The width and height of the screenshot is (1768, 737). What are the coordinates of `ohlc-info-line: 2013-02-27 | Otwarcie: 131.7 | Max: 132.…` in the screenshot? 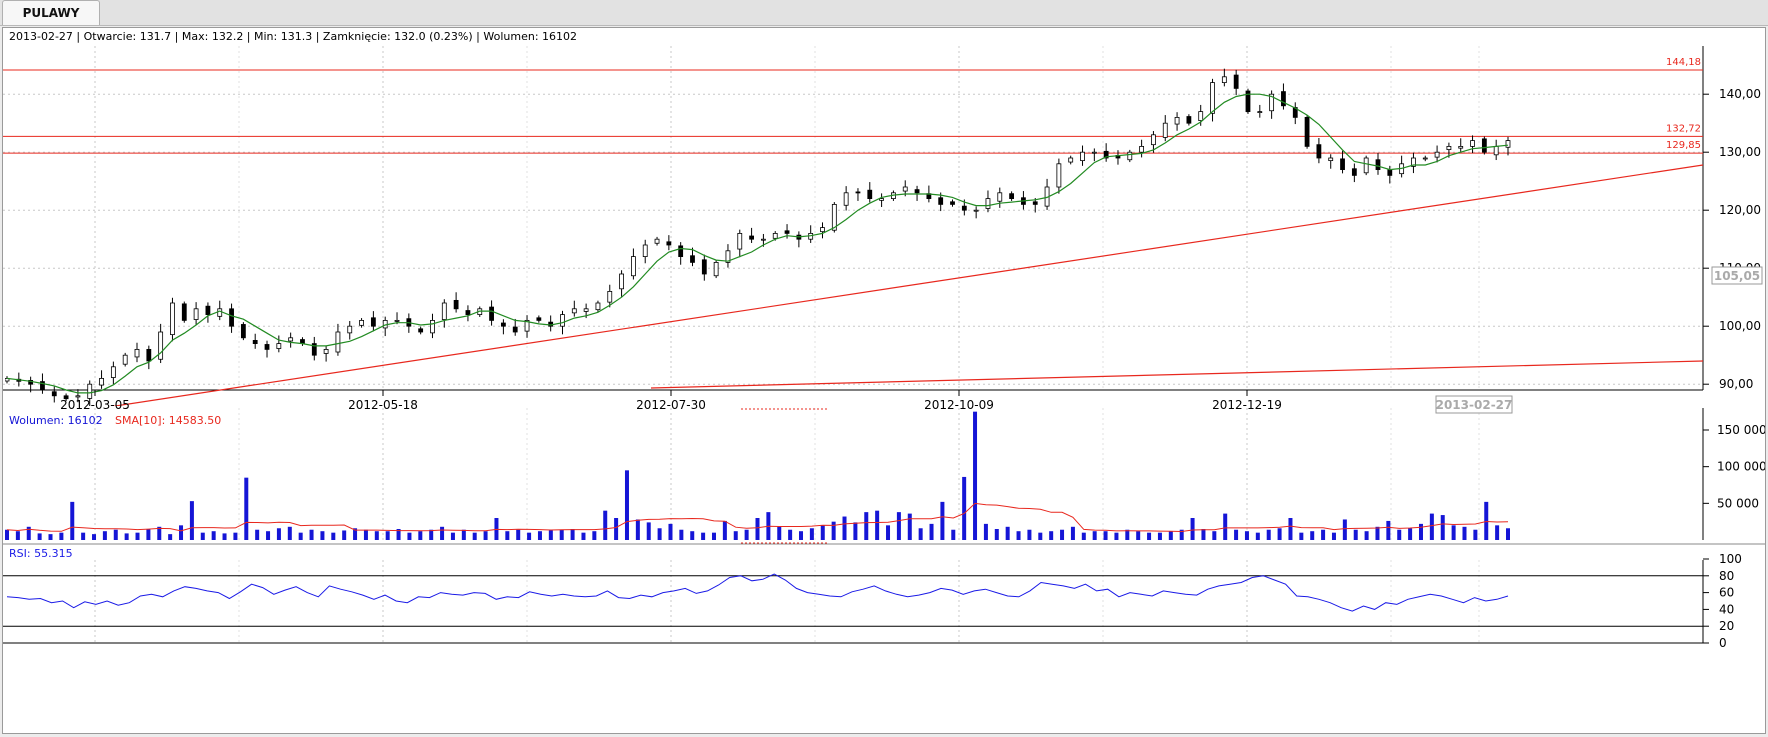 It's located at (293, 36).